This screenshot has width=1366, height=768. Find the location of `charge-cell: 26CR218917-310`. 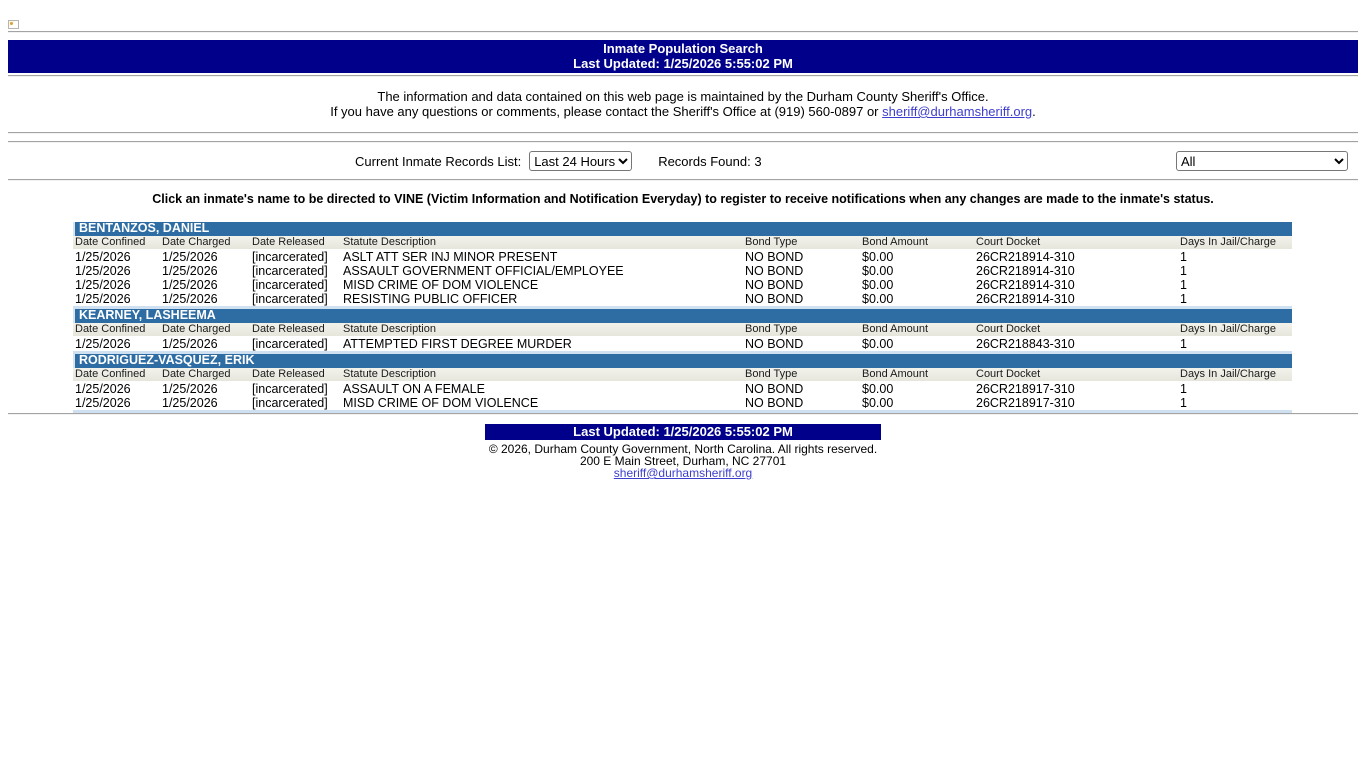

charge-cell: 26CR218917-310 is located at coordinates (1025, 389).